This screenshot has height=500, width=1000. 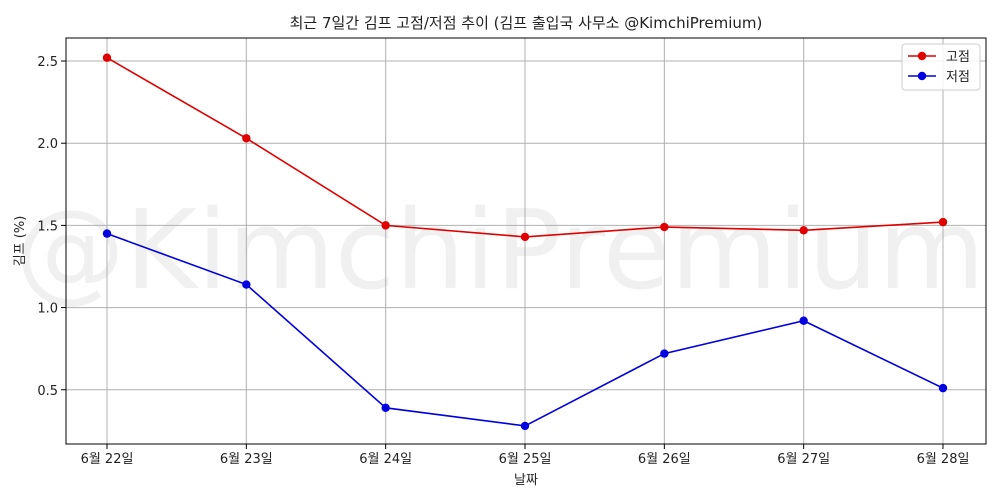 What do you see at coordinates (47, 144) in the screenshot?
I see `y-tick-label: 2.0` at bounding box center [47, 144].